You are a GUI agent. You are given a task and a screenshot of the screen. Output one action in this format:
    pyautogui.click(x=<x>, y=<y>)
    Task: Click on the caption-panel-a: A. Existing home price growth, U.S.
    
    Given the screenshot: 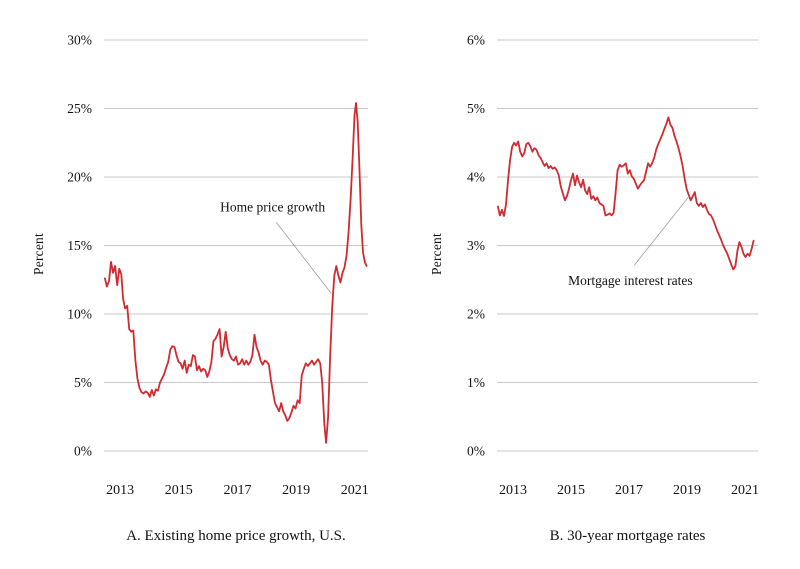 What is the action you would take?
    pyautogui.click(x=236, y=536)
    